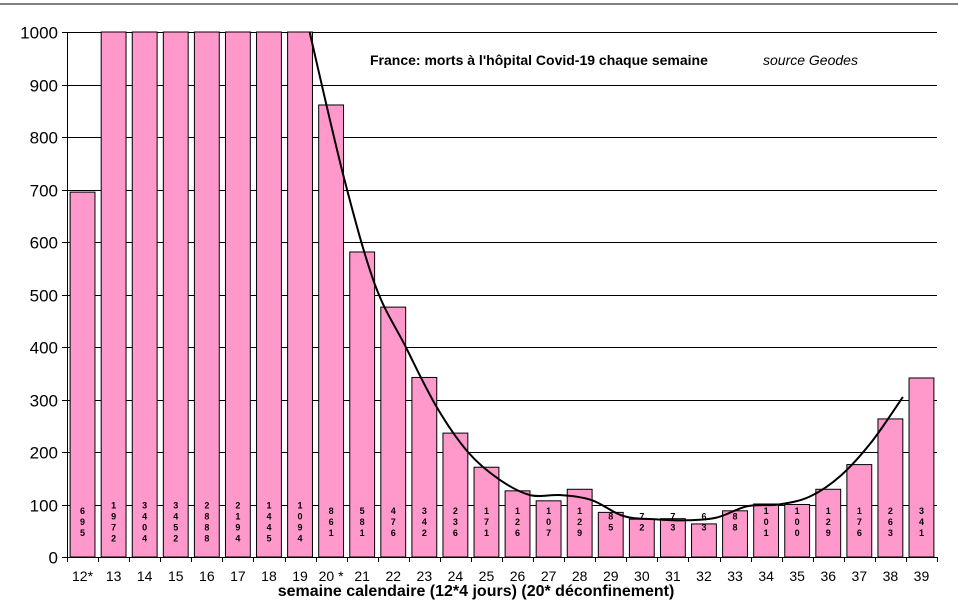  Describe the element at coordinates (891, 576) in the screenshot. I see `x-tick-label: 38` at that location.